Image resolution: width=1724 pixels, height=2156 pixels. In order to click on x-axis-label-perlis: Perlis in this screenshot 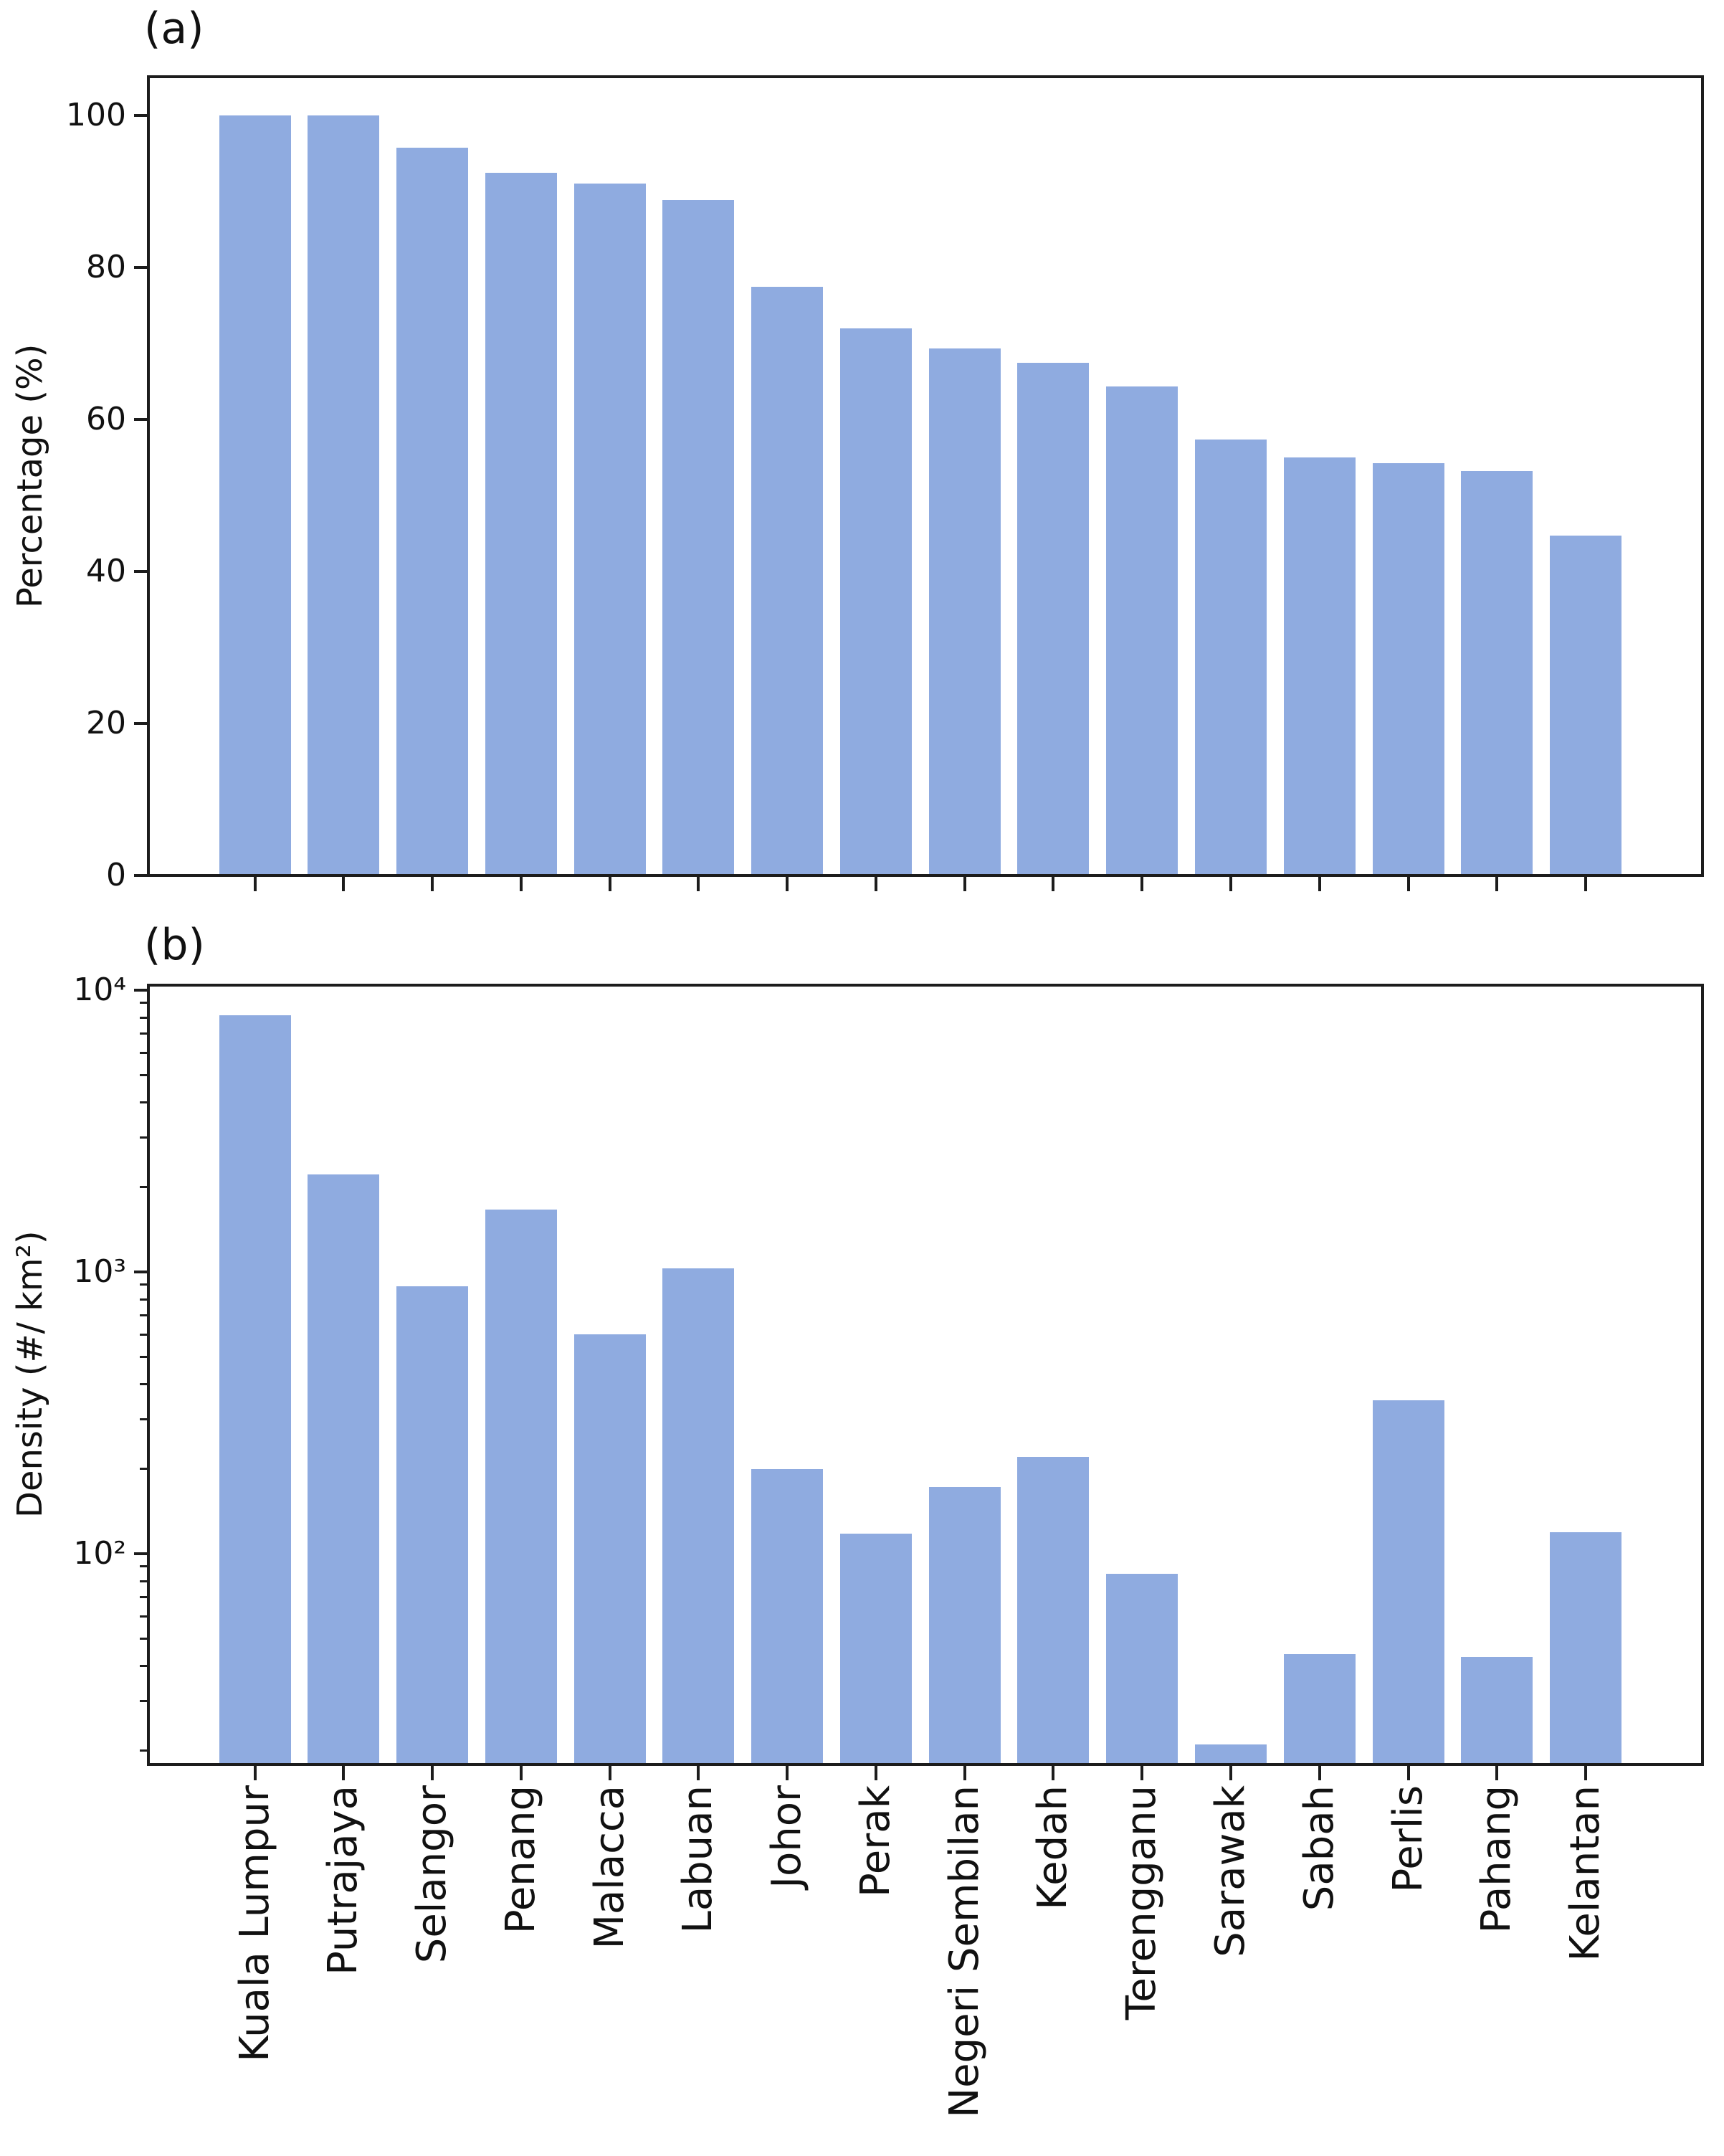, I will do `click(1408, 1839)`.